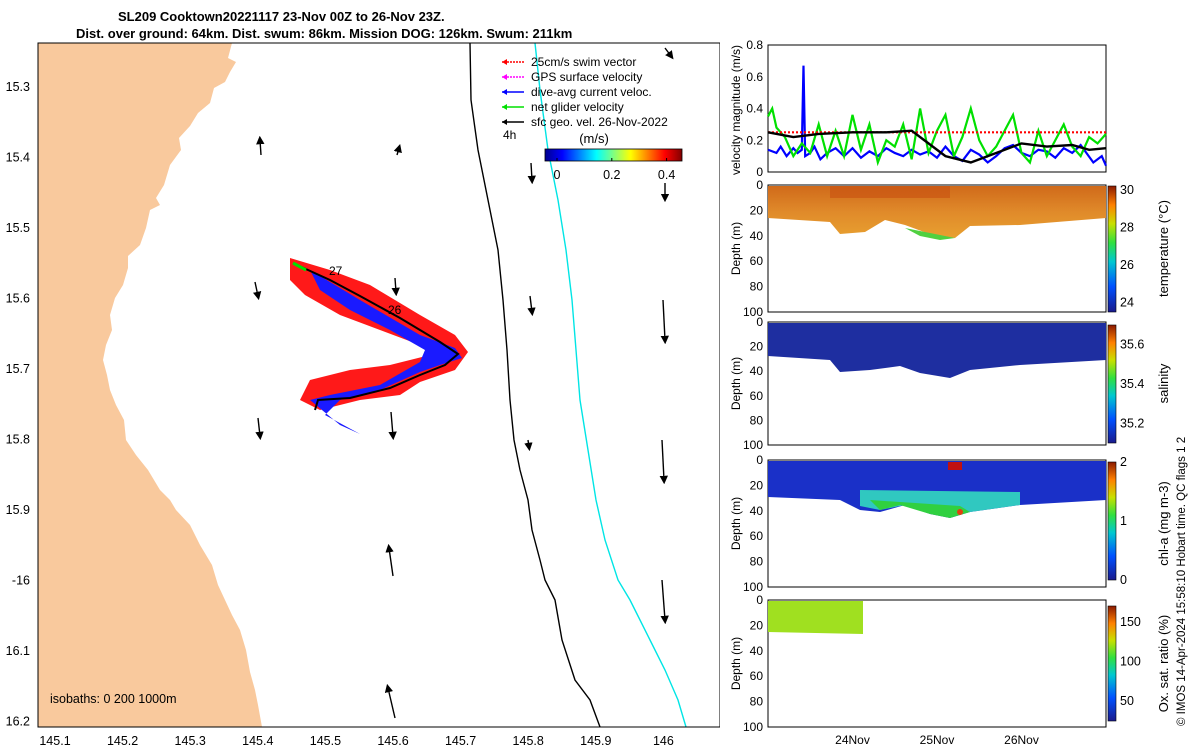  I want to click on scale-label: 4h, so click(509, 135).